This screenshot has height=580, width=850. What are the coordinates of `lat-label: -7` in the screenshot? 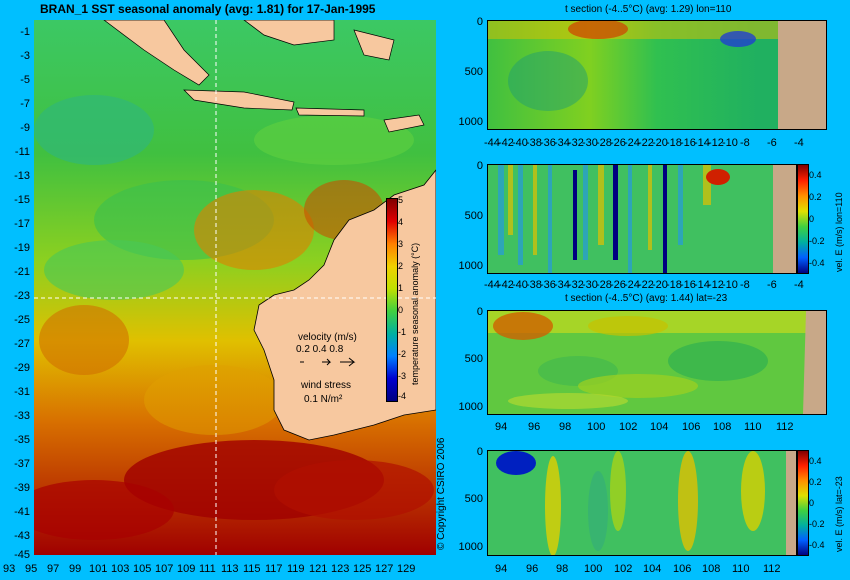 It's located at (25, 104).